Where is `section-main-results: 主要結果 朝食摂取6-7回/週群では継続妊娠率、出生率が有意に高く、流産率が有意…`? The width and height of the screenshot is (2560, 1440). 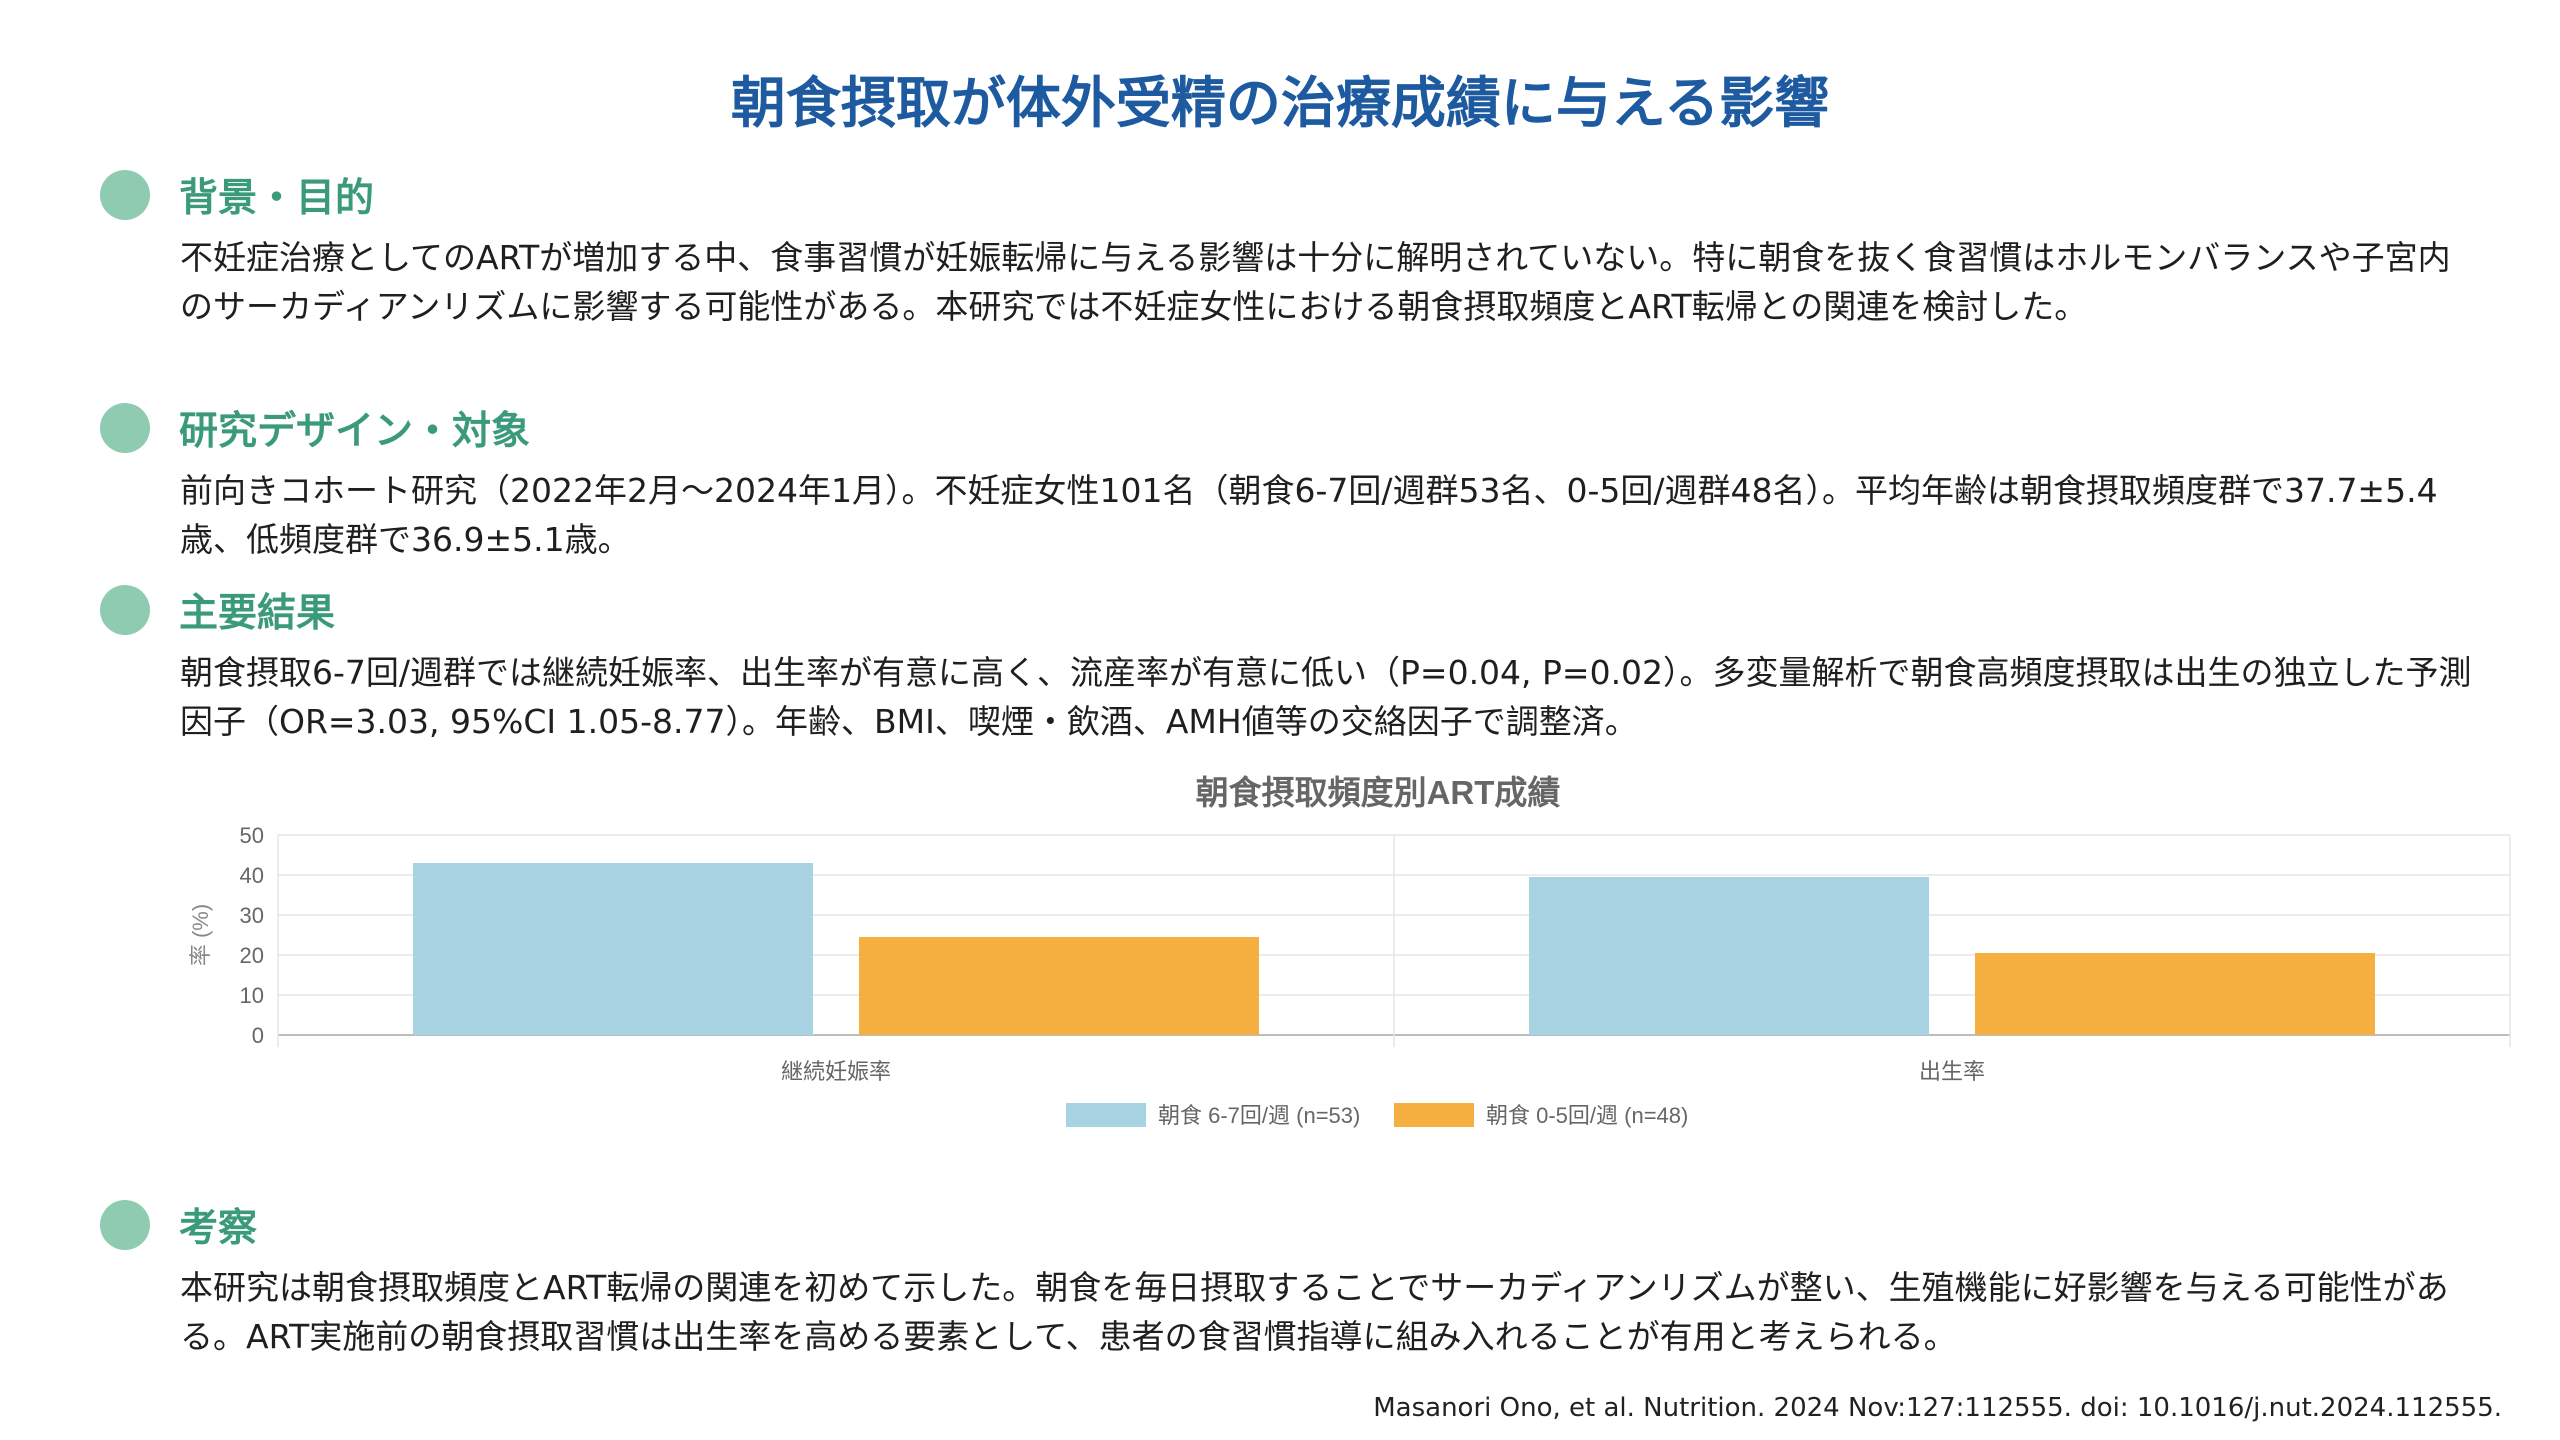 section-main-results: 主要結果 朝食摂取6-7回/週群では継続妊娠率、出生率が有意に高く、流産率が有意… is located at coordinates (1290, 663).